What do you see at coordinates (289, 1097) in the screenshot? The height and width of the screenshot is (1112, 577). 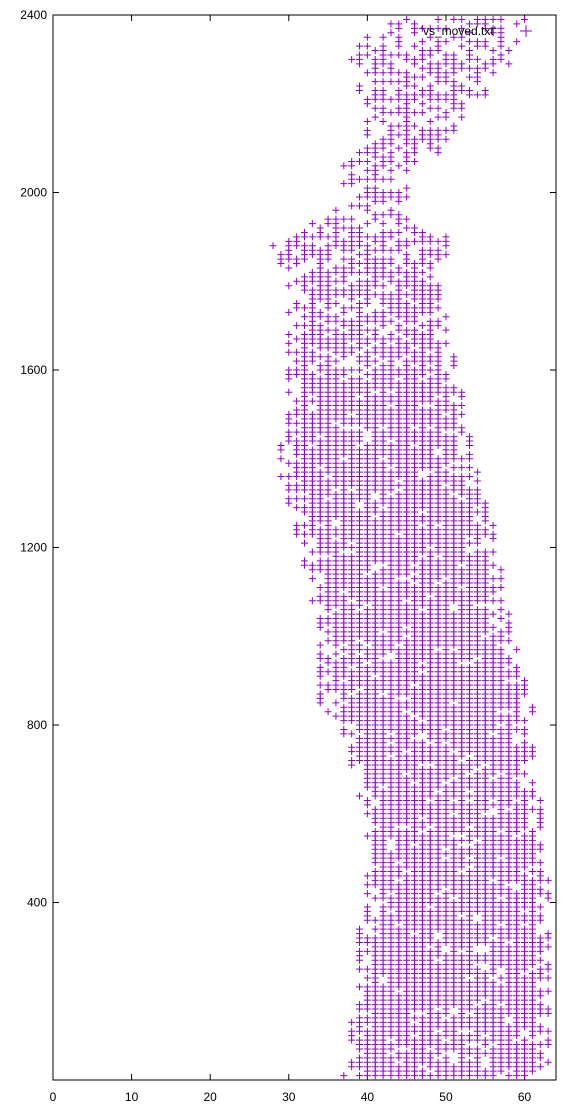 I see `x-tick-label: 30` at bounding box center [289, 1097].